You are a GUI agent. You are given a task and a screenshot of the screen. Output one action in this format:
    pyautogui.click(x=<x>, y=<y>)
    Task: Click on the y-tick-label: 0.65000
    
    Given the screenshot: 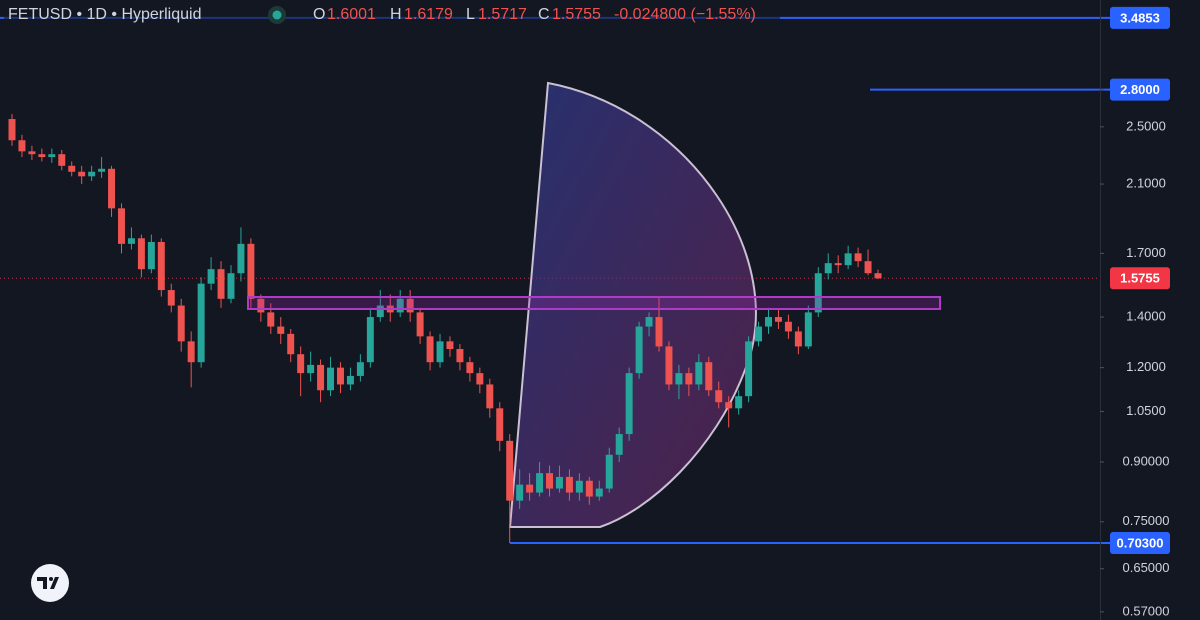 What is the action you would take?
    pyautogui.click(x=1146, y=567)
    